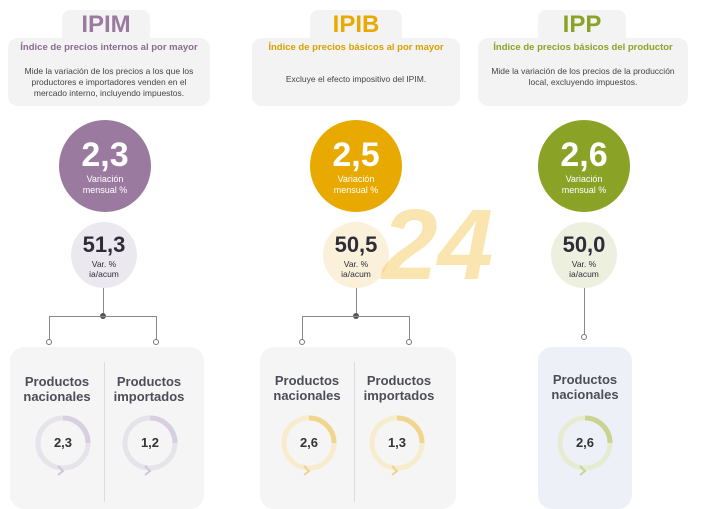 This screenshot has width=707, height=509. Describe the element at coordinates (358, 428) in the screenshot. I see `ipib-products-box` at that location.